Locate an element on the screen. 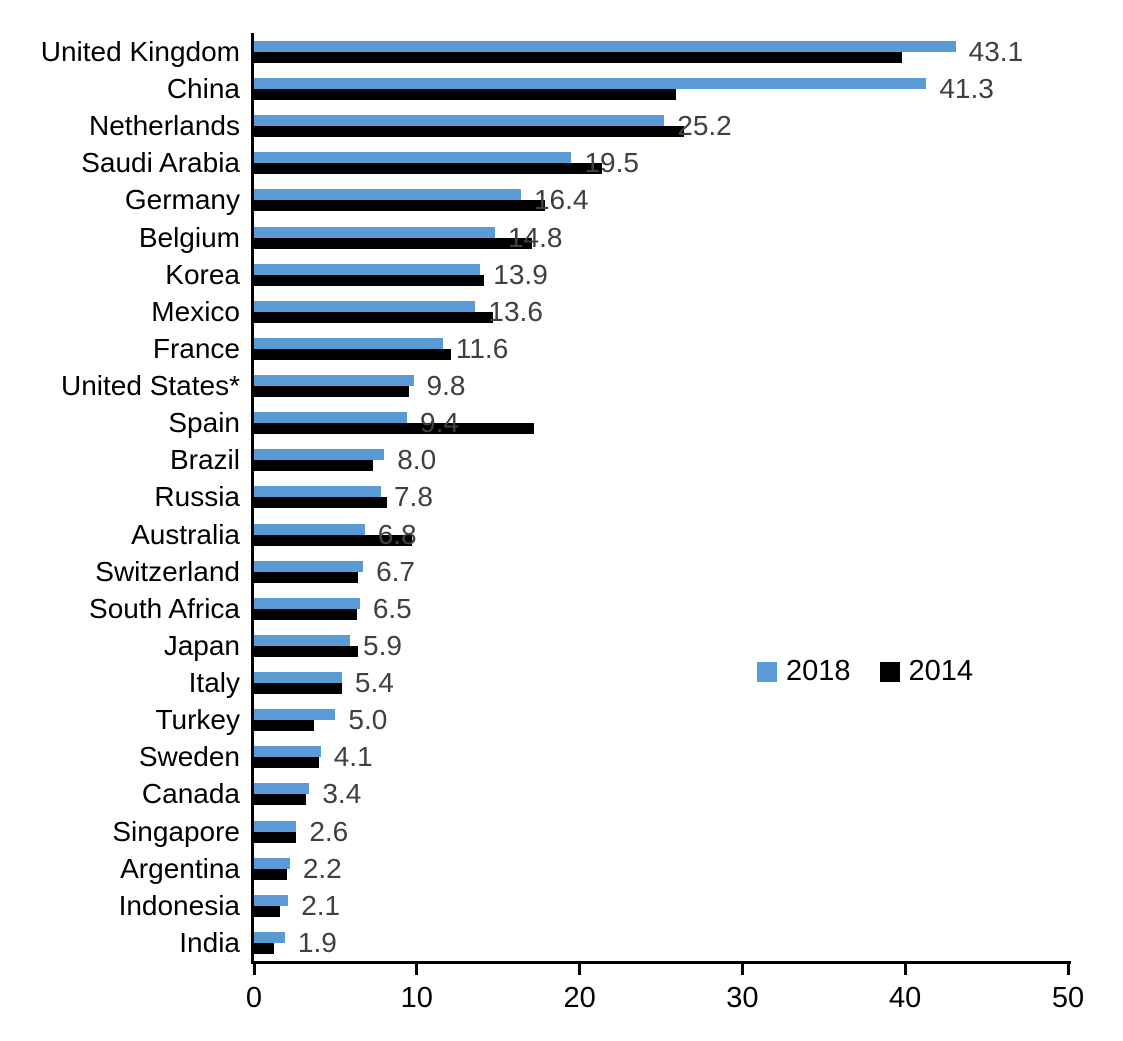  bar-row: 6.5 is located at coordinates (661, 610).